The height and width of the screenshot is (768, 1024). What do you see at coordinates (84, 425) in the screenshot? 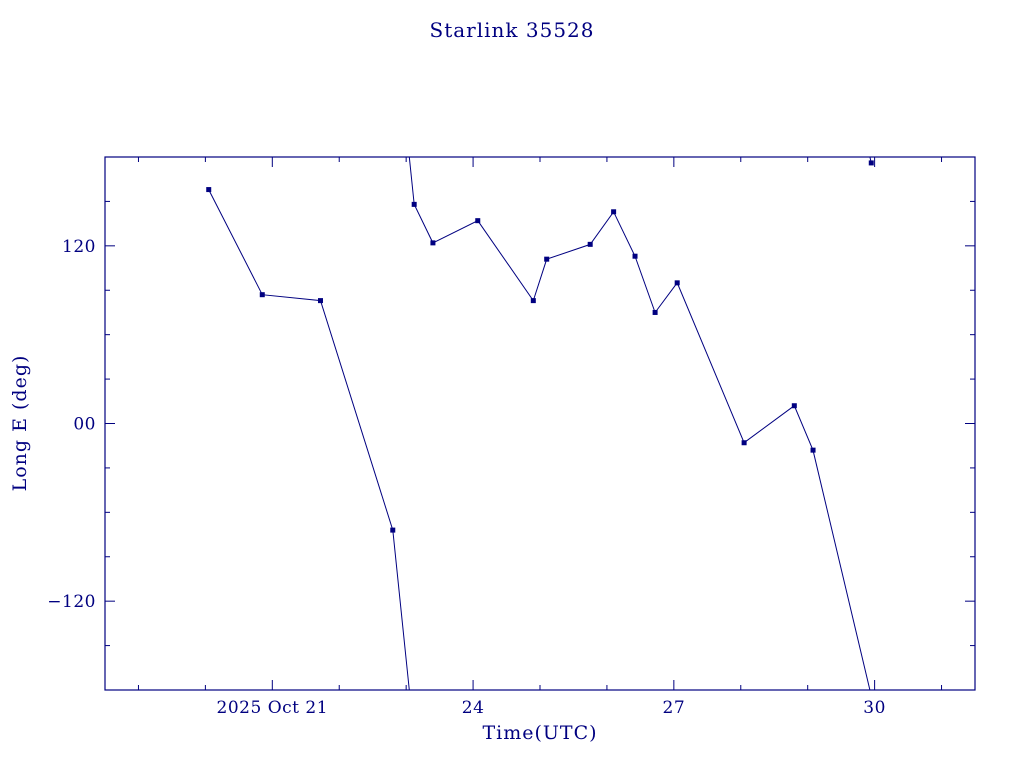
I see `y-tick-label: 00` at bounding box center [84, 425].